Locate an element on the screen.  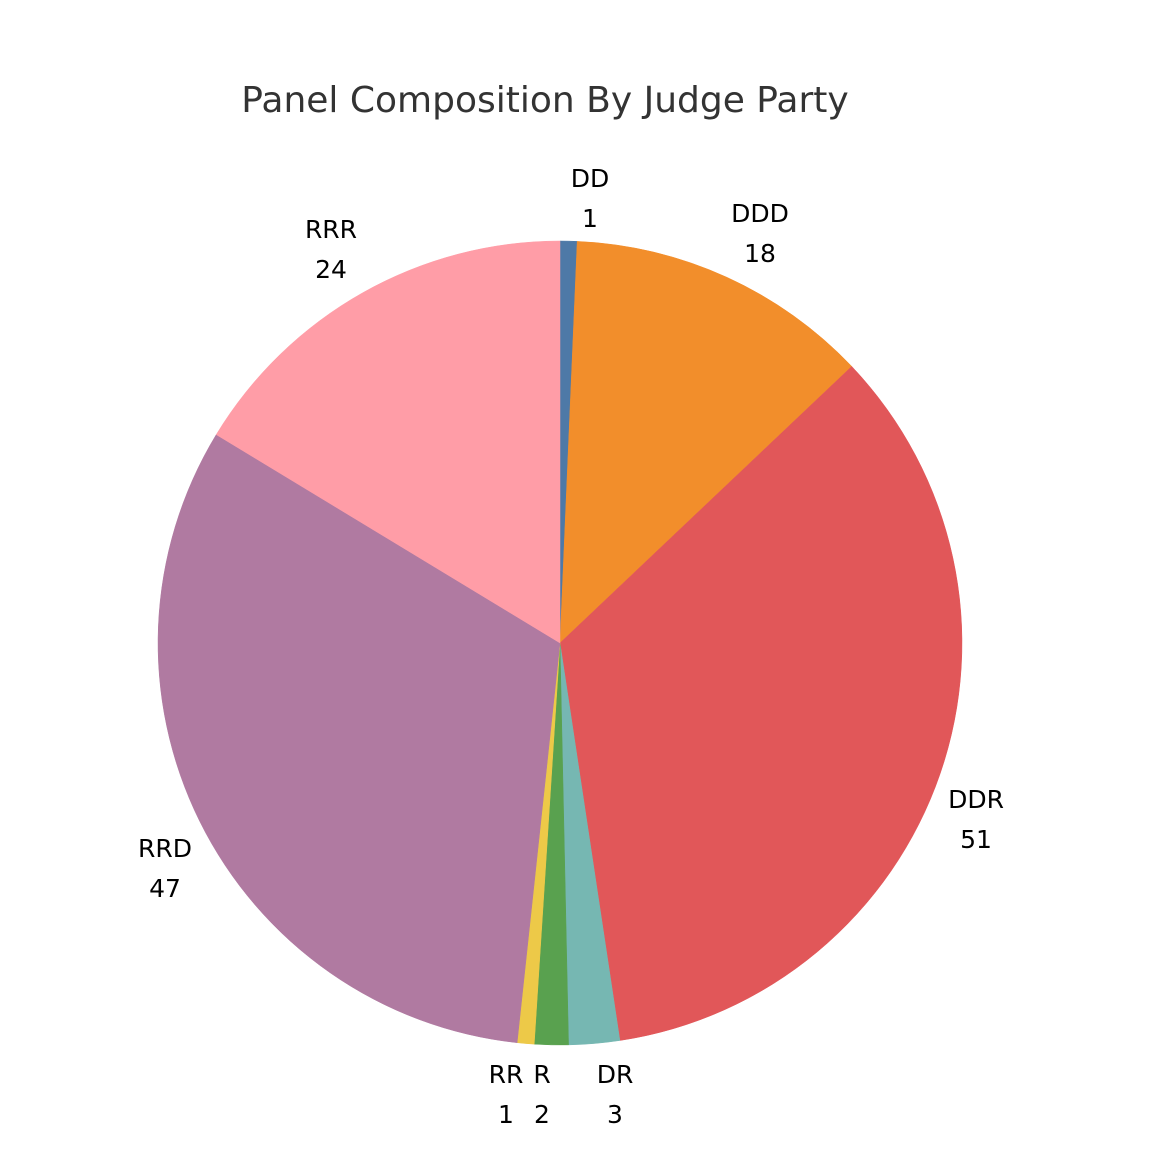
slice-label-name: DD is located at coordinates (590, 178).